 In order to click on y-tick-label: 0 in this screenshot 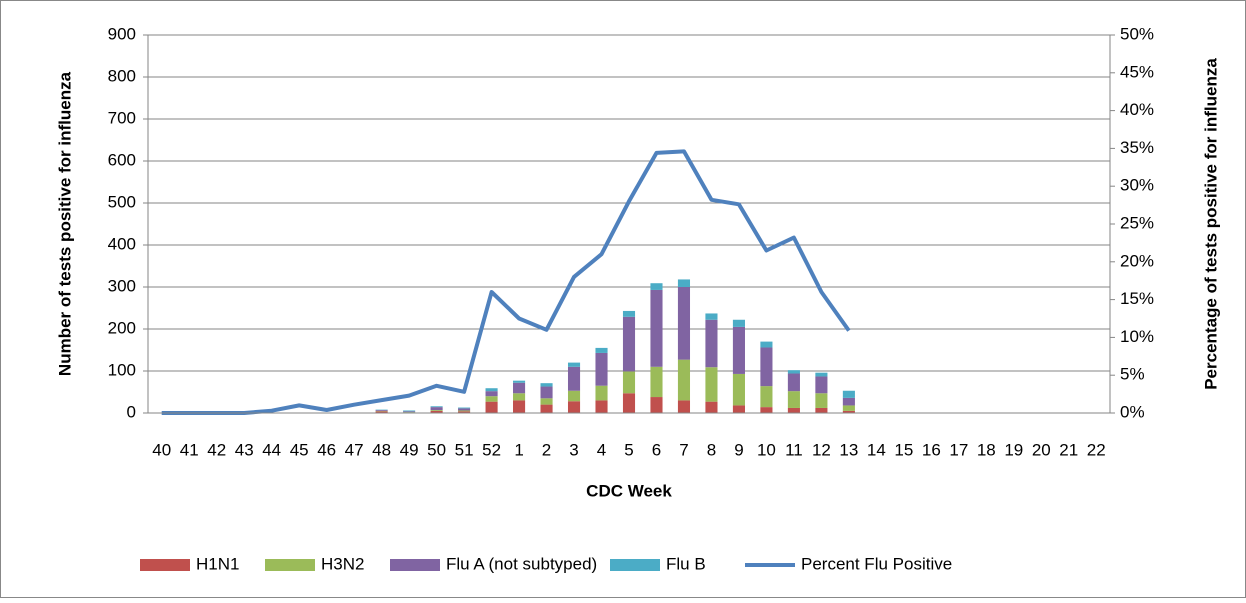, I will do `click(131, 411)`.